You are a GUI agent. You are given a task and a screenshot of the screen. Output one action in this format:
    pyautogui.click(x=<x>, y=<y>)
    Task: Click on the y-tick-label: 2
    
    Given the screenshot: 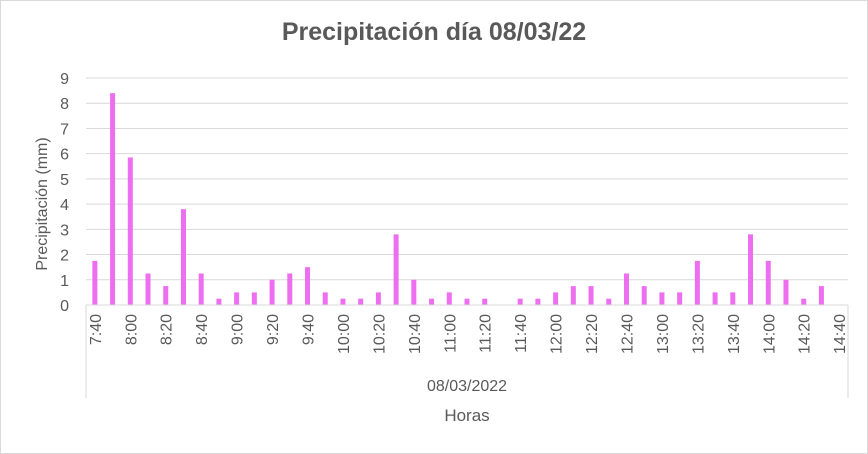 What is the action you would take?
    pyautogui.click(x=64, y=256)
    